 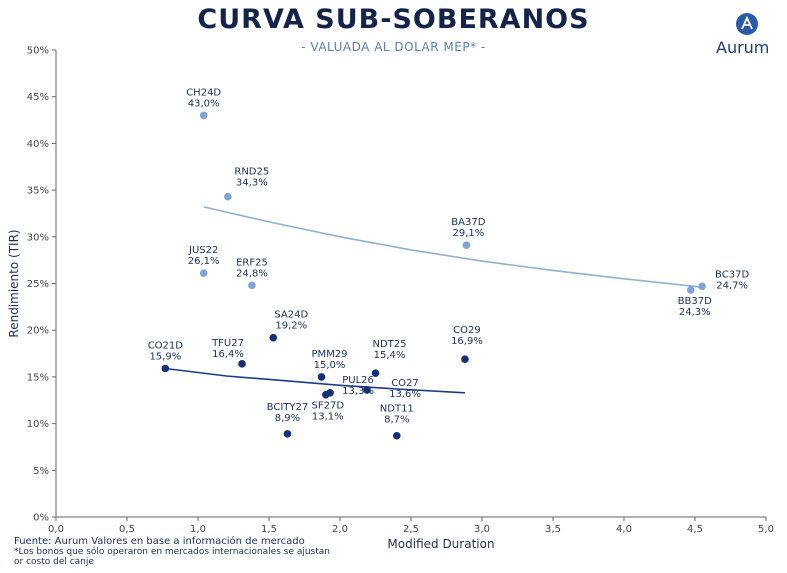 I want to click on point-jus22, so click(x=203, y=273).